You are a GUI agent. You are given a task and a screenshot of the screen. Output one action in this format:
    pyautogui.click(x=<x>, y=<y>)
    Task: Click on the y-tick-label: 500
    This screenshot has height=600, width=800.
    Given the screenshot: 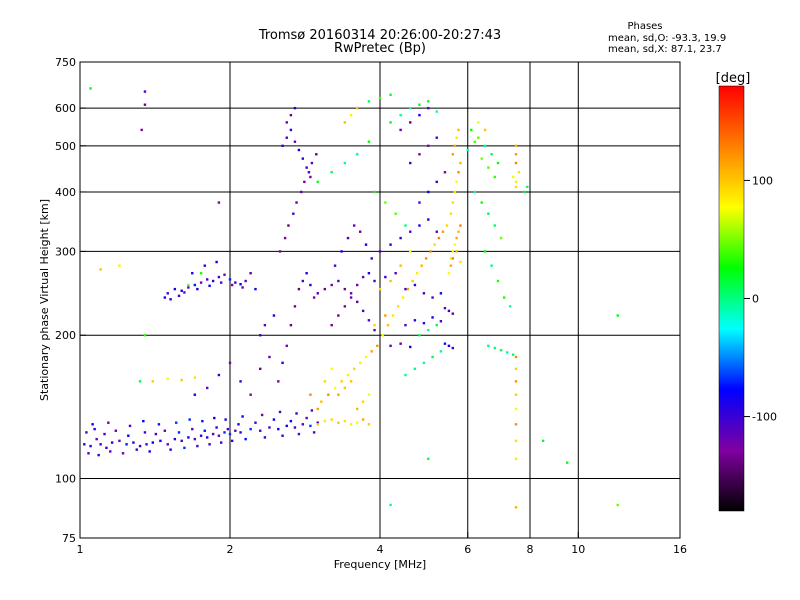 What is the action you would take?
    pyautogui.click(x=65, y=146)
    